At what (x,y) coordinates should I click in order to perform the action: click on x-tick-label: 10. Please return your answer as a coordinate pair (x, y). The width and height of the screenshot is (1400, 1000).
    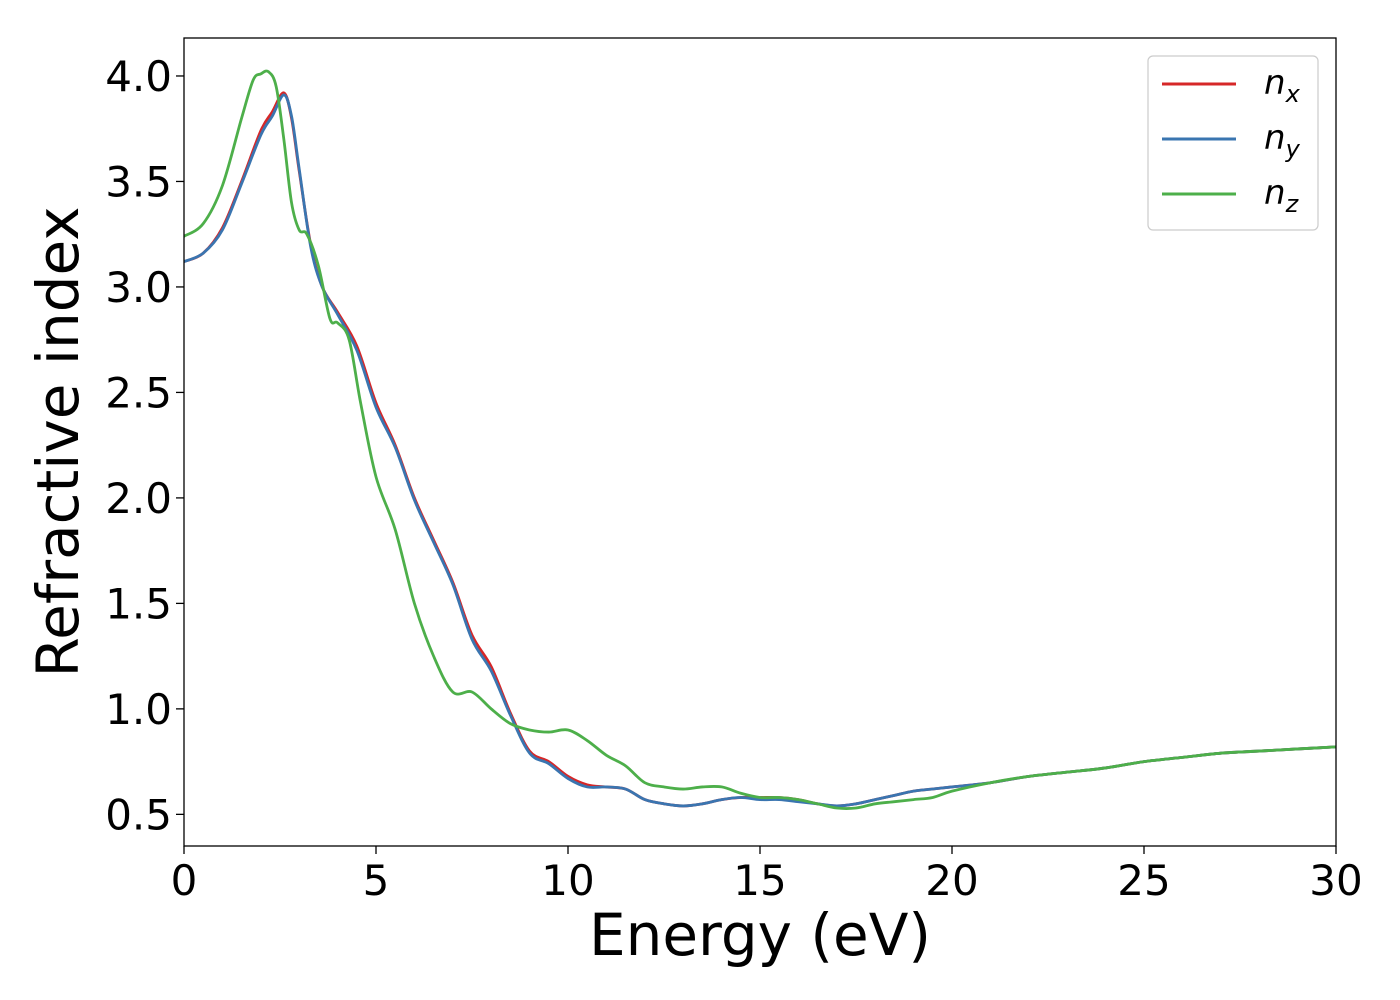
    Looking at the image, I should click on (567, 880).